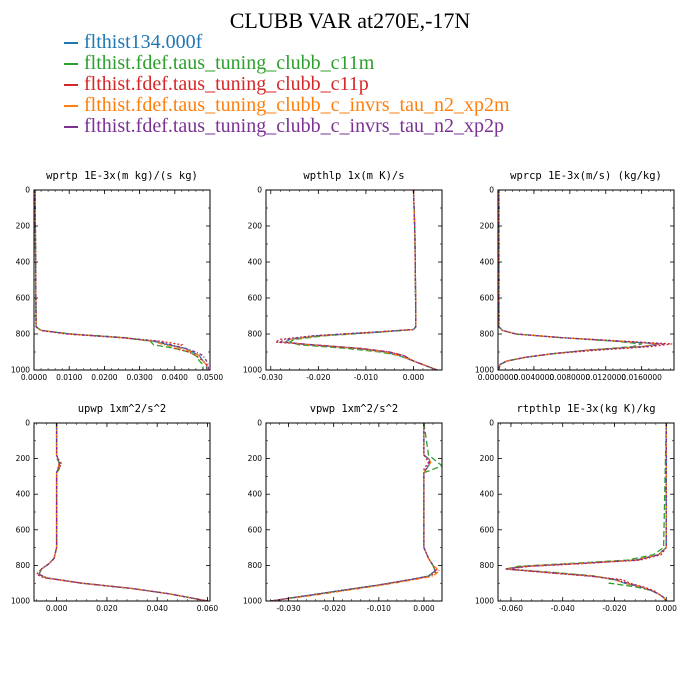  I want to click on chart-title: upwp 1xm^2/s^2, so click(122, 409).